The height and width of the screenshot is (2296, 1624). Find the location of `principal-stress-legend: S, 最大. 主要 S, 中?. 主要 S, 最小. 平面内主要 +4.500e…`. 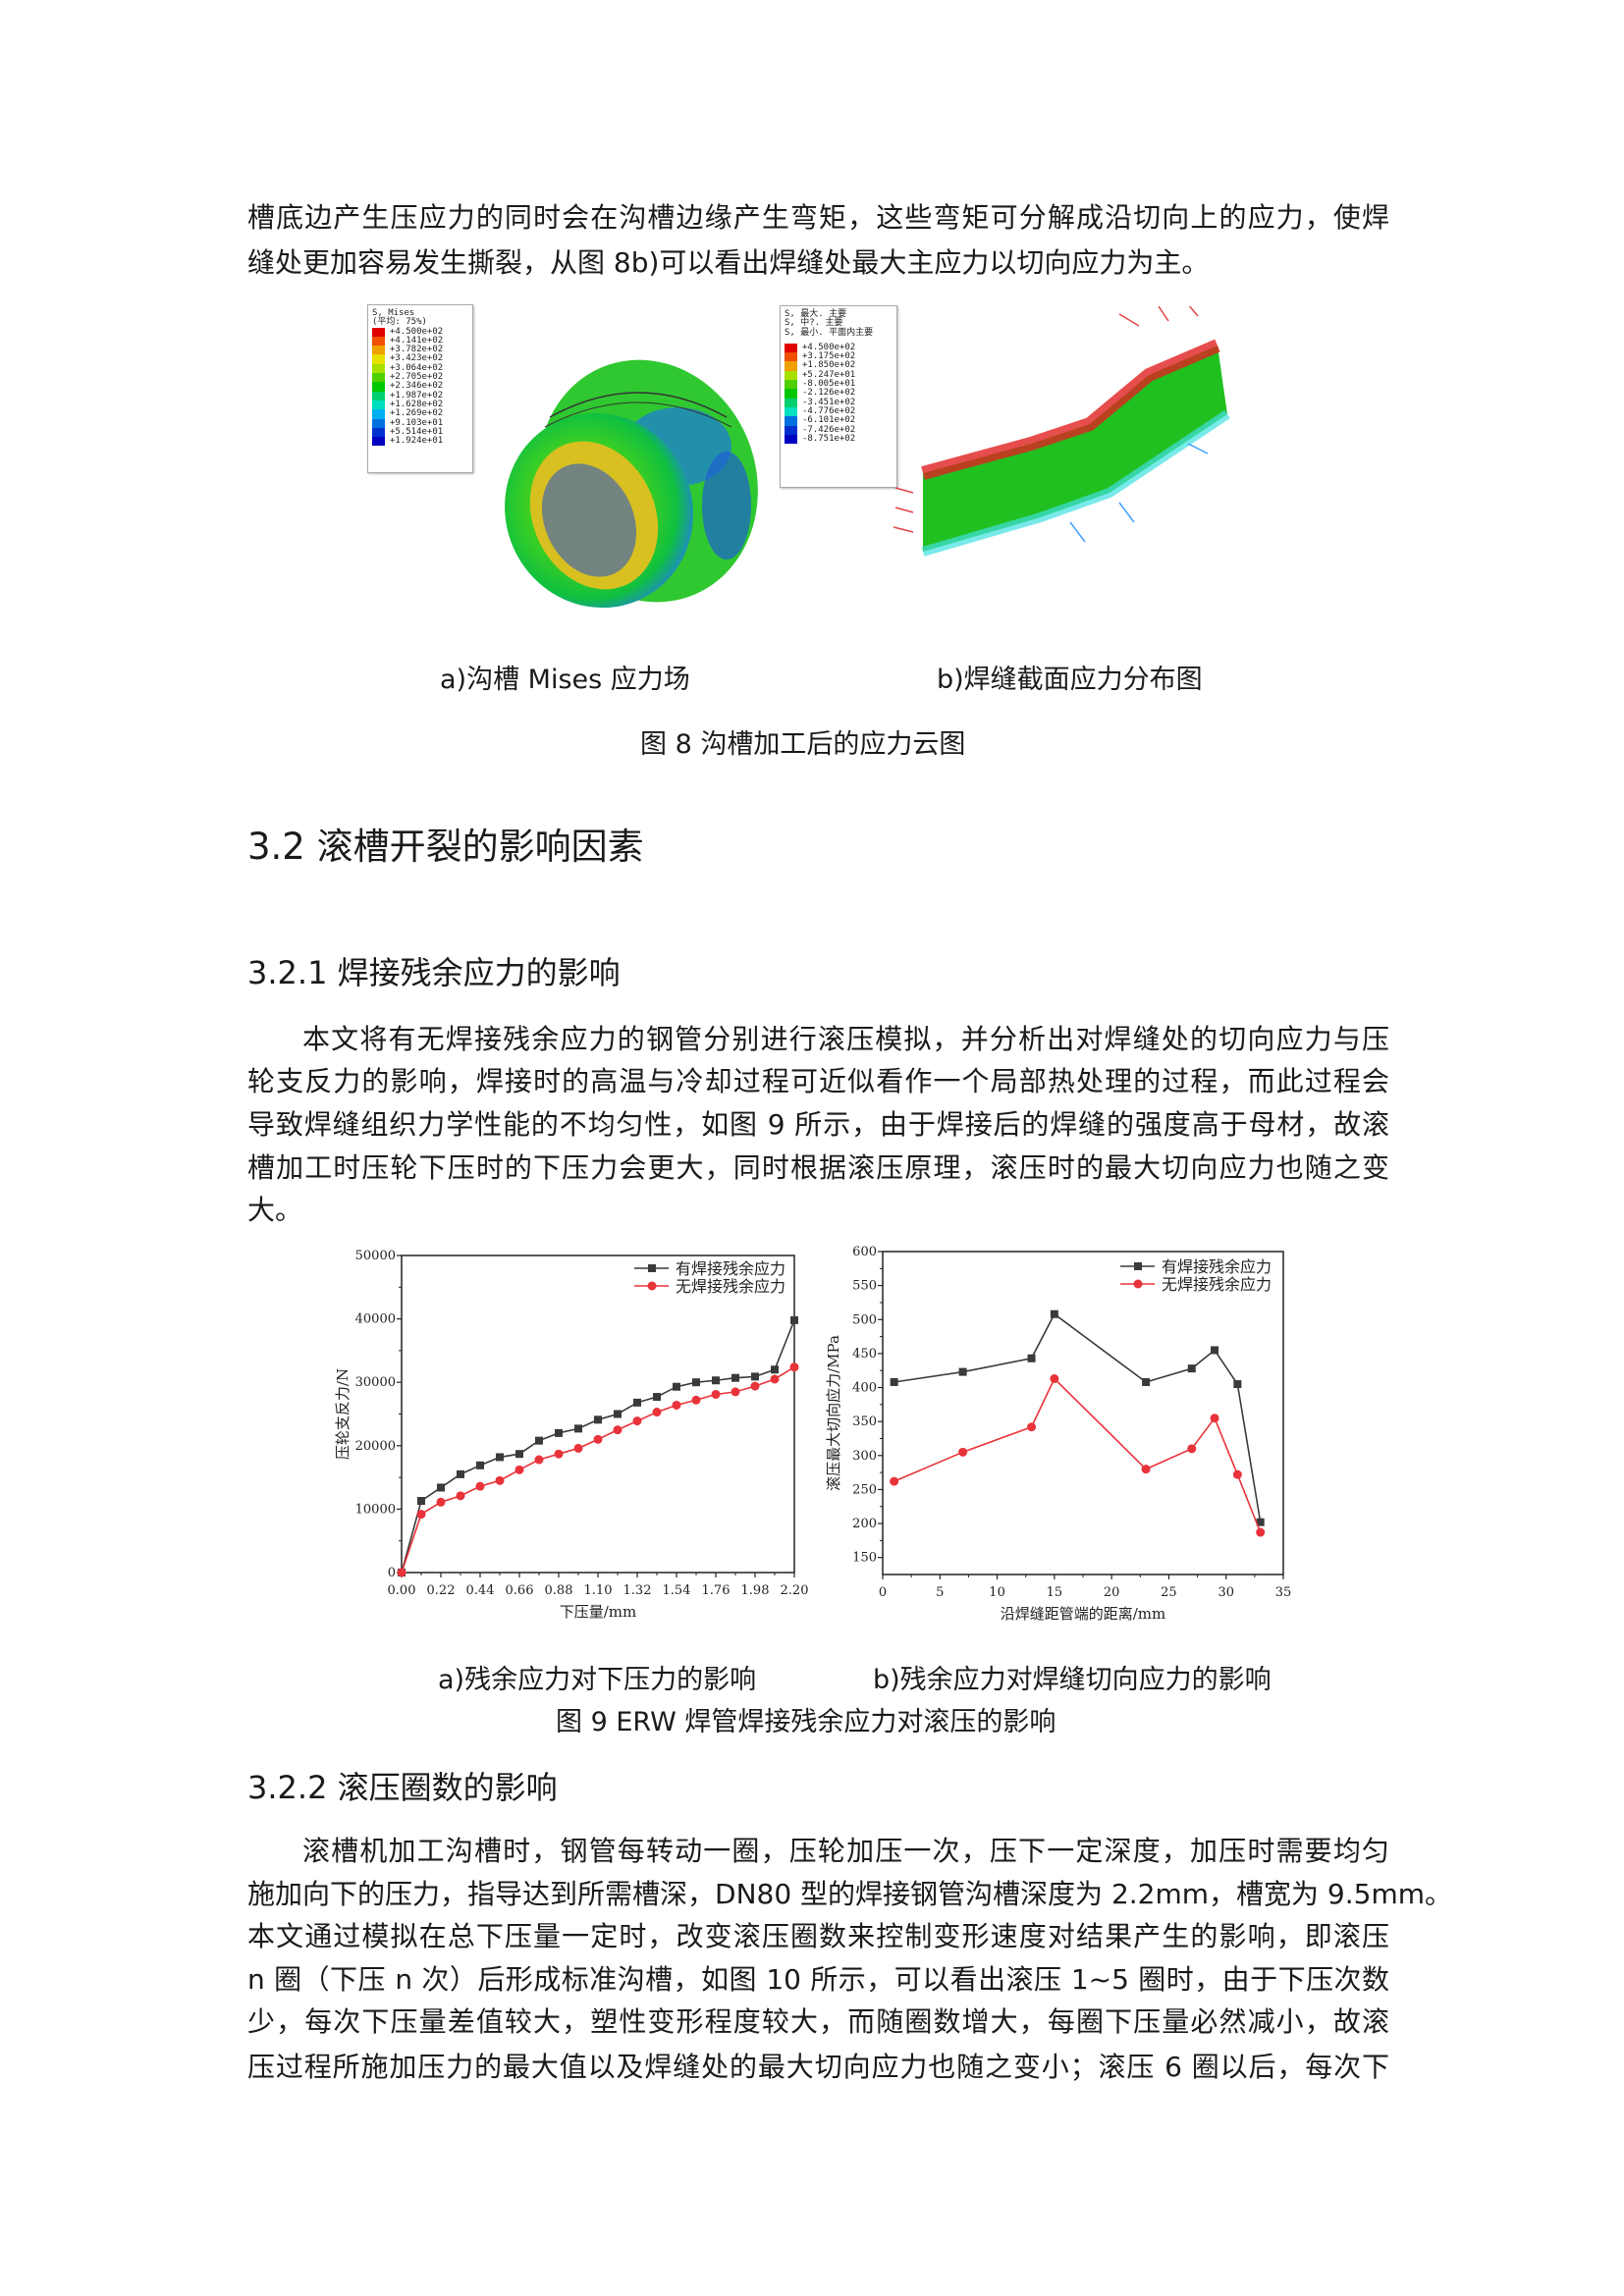

principal-stress-legend: S, 最大. 主要 S, 中?. 主要 S, 最小. 平面内主要 +4.500e… is located at coordinates (838, 396).